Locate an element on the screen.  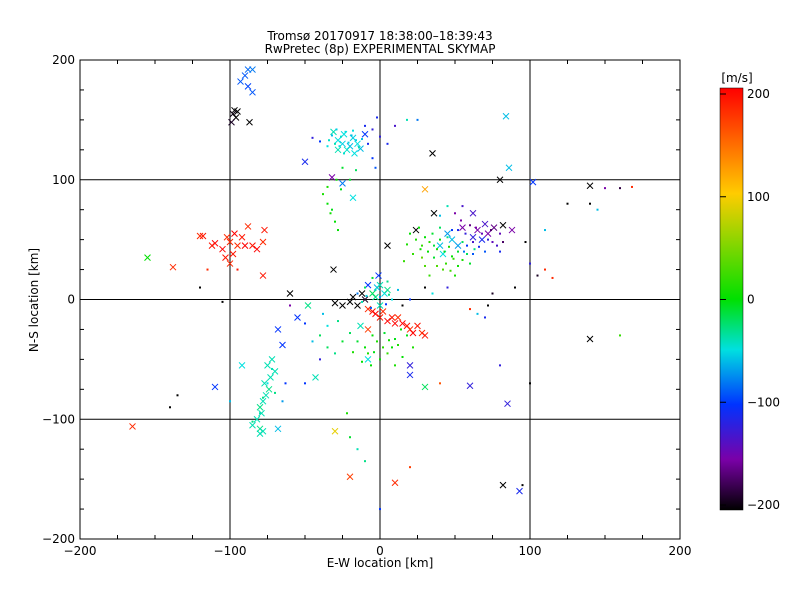
colorbar-tick-label: 100 is located at coordinates (758, 197).